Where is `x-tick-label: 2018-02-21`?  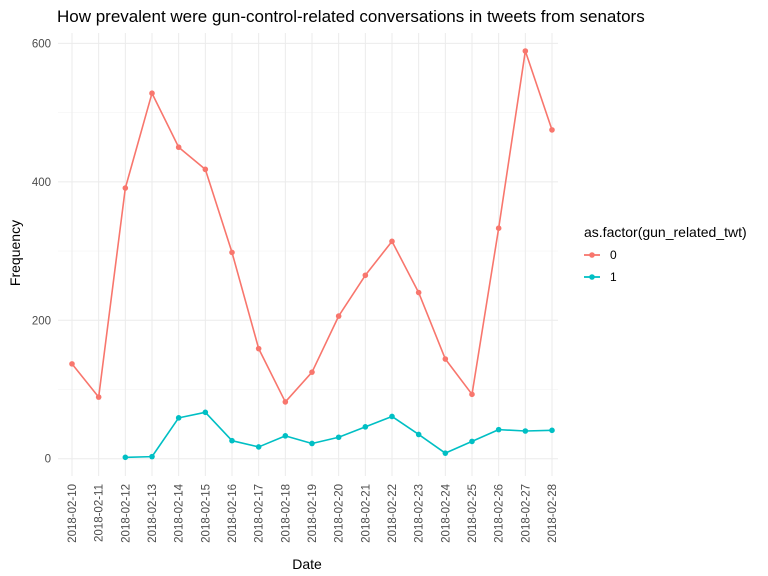
x-tick-label: 2018-02-21 is located at coordinates (366, 513).